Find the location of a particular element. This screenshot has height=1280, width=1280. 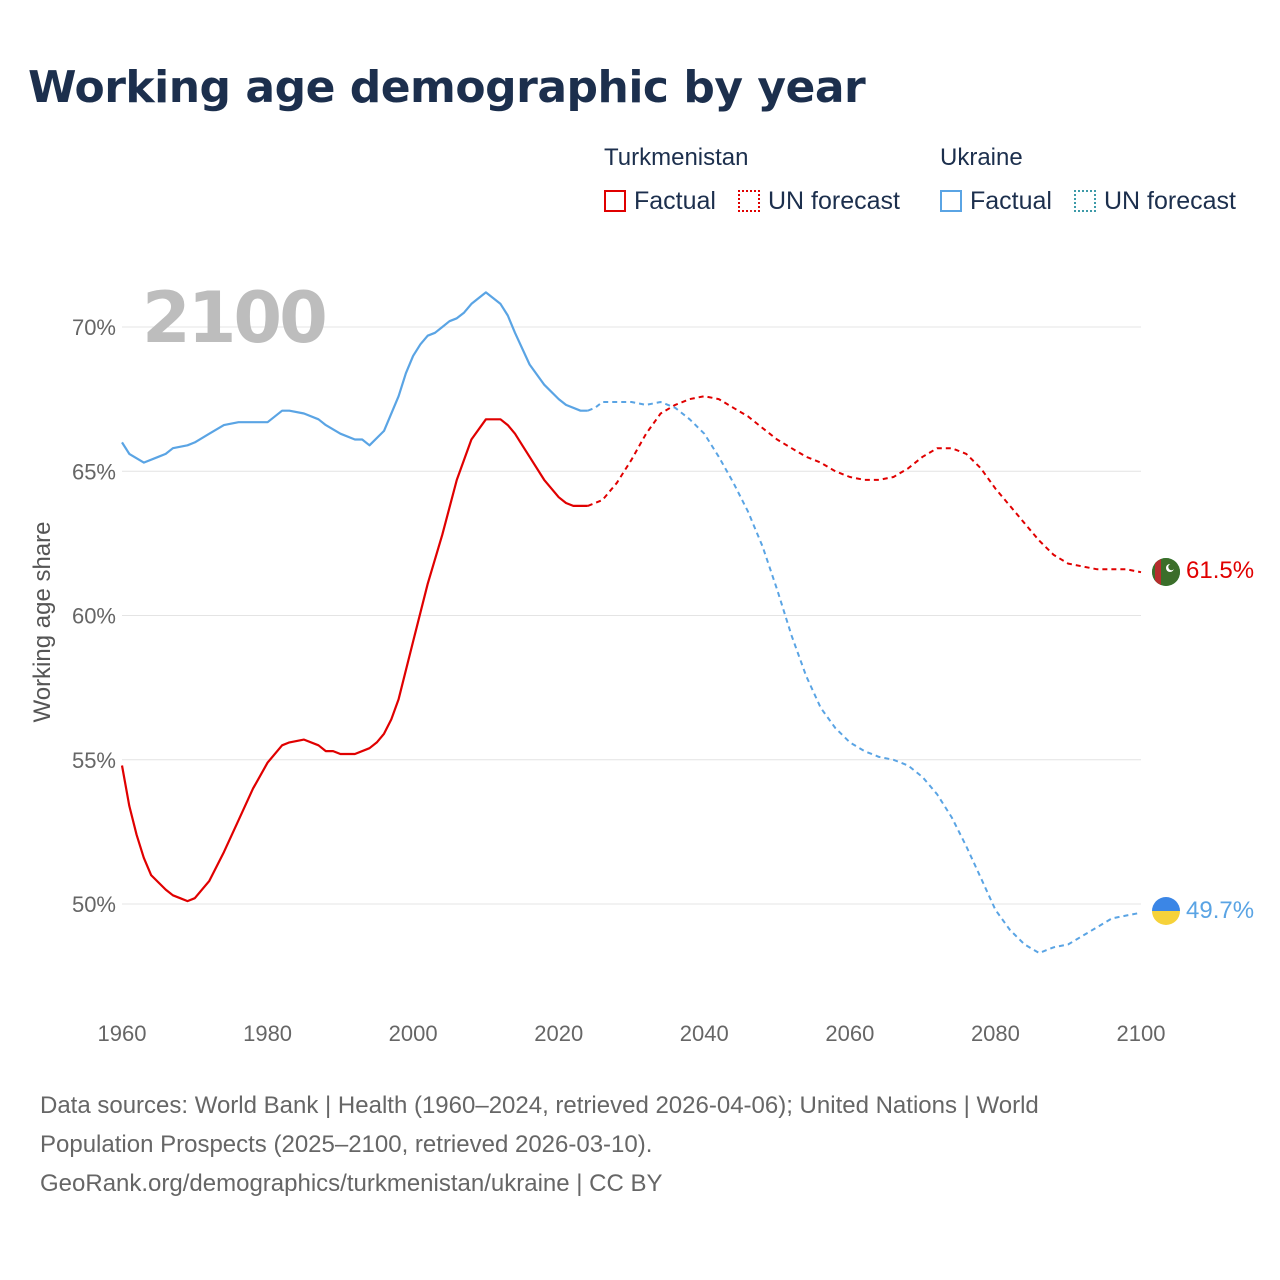

legend-item-ukraine-factual: Factual is located at coordinates (996, 201).